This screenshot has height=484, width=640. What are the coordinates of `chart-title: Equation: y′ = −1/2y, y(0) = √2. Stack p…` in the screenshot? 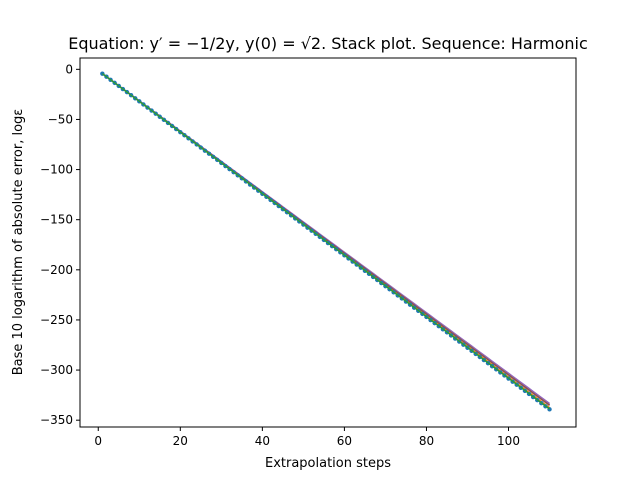 It's located at (328, 43).